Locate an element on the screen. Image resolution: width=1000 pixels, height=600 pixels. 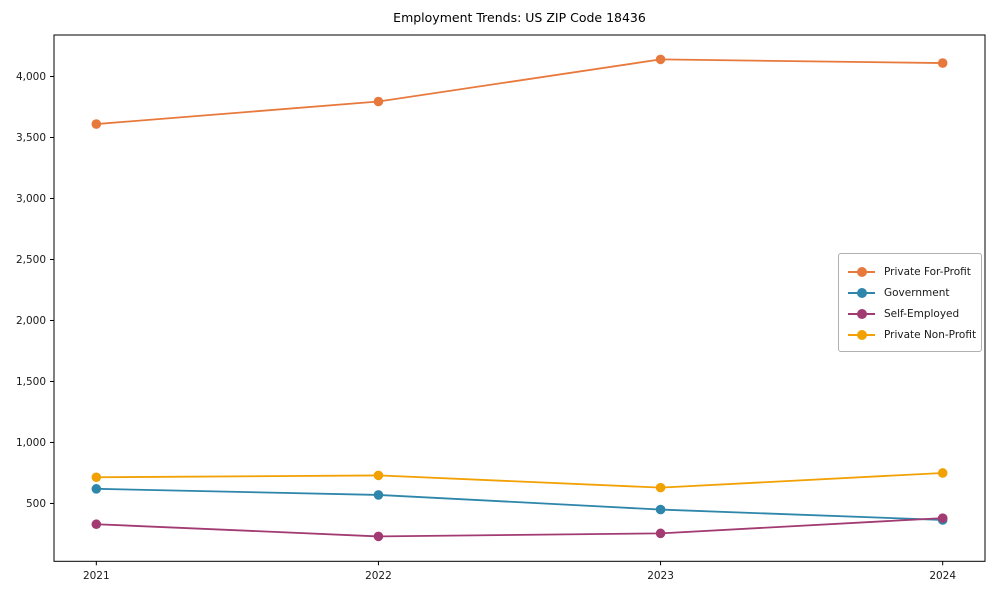
legend-item: Government is located at coordinates (910, 292).